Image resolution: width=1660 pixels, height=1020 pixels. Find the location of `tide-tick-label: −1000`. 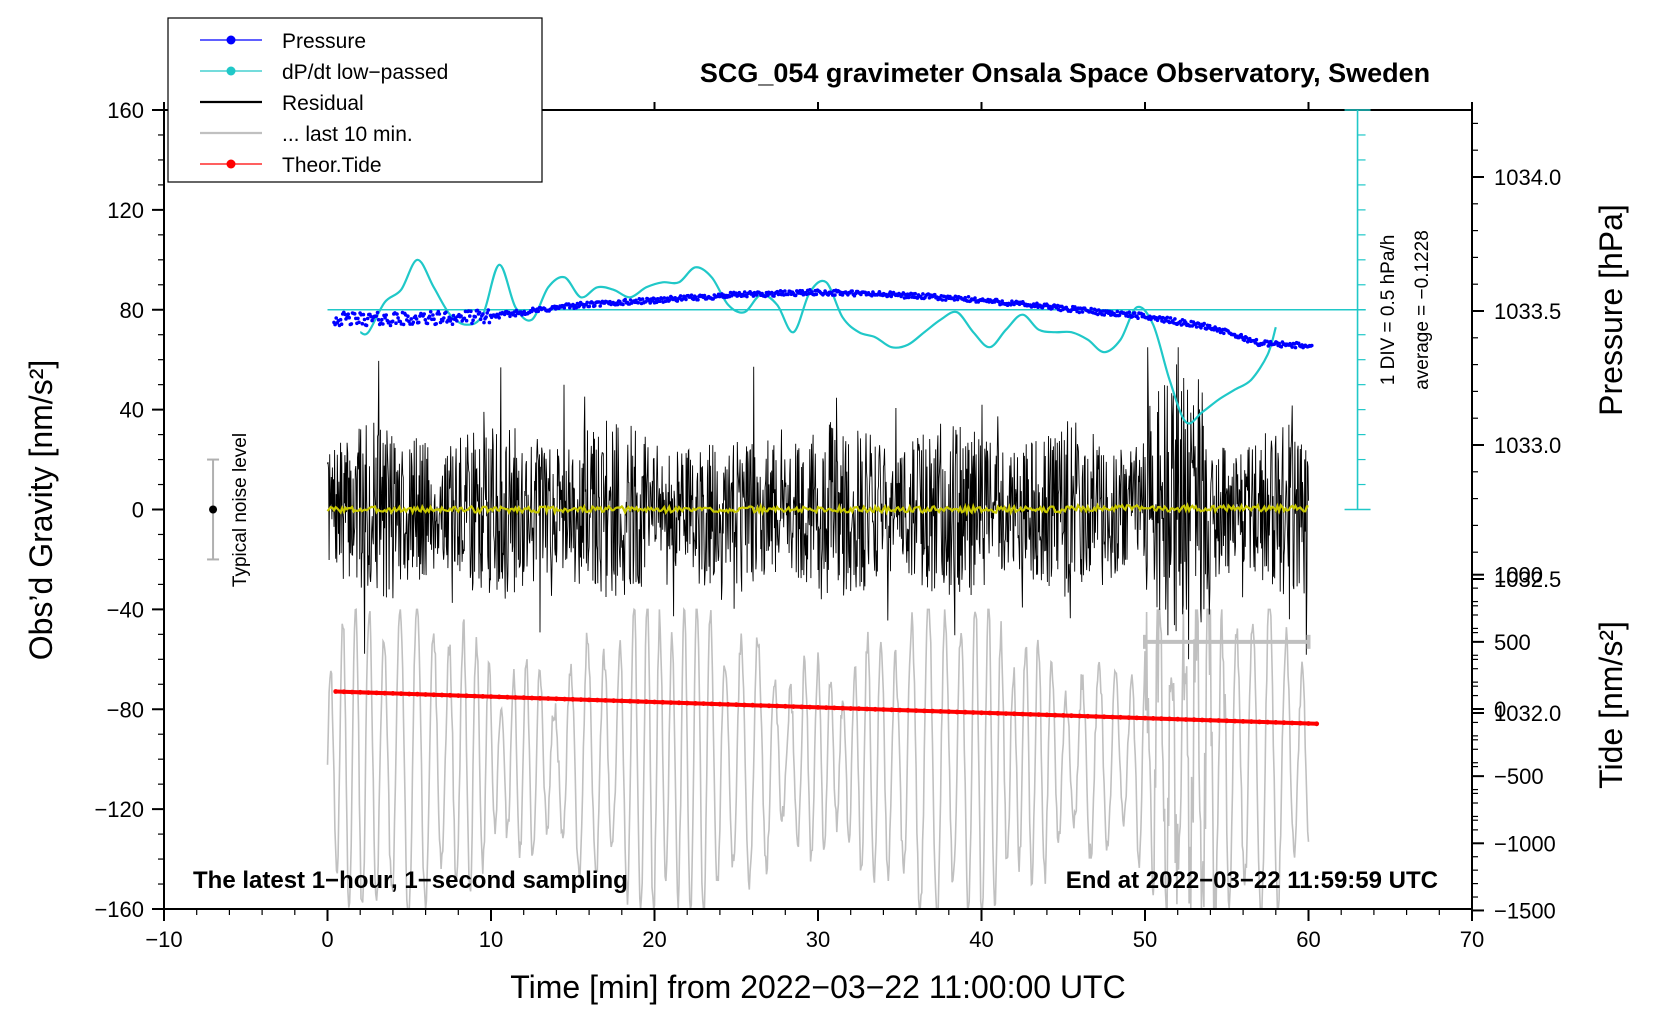

tide-tick-label: −1000 is located at coordinates (1525, 843).